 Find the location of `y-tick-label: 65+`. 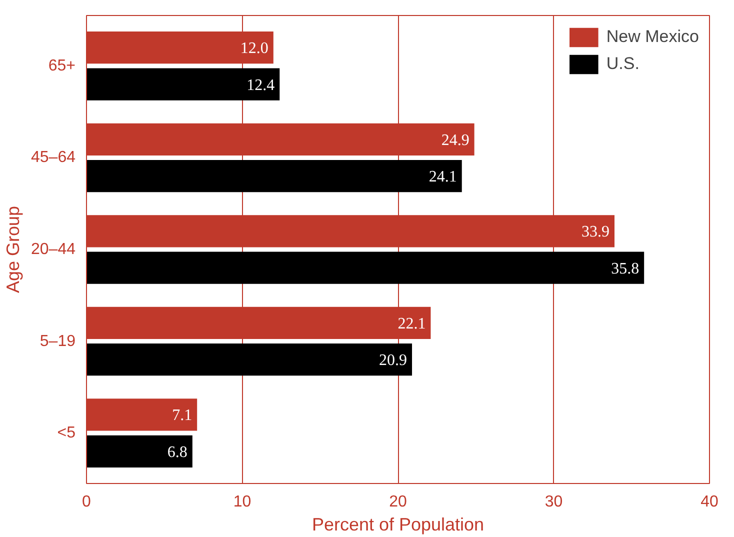

y-tick-label: 65+ is located at coordinates (62, 65).